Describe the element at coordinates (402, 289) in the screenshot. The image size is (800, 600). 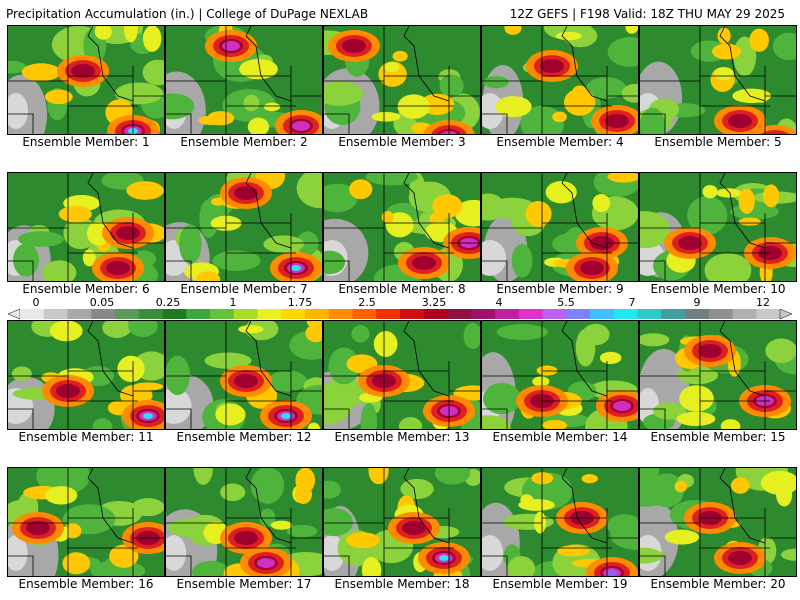
I see `ensemble-member-label: Ensemble Member: 8` at that location.